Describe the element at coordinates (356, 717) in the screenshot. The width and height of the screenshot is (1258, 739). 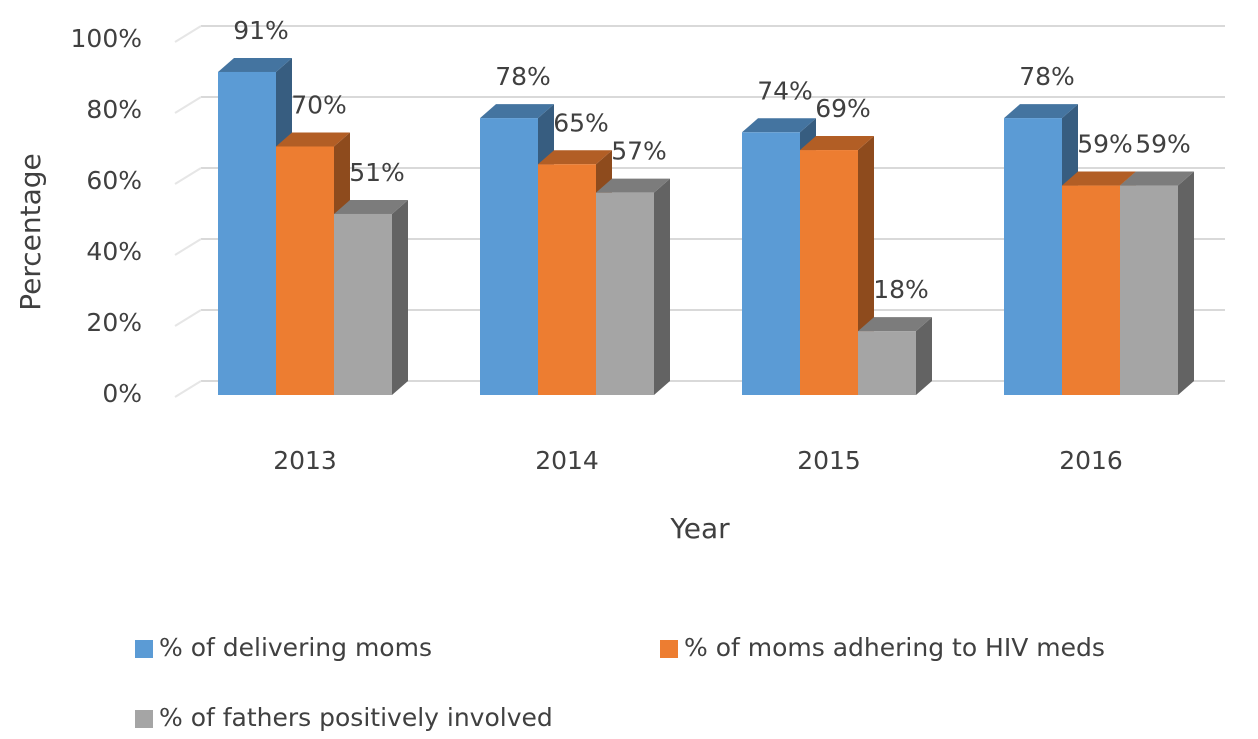
I see `legend-label: % of fathers positively involved` at that location.